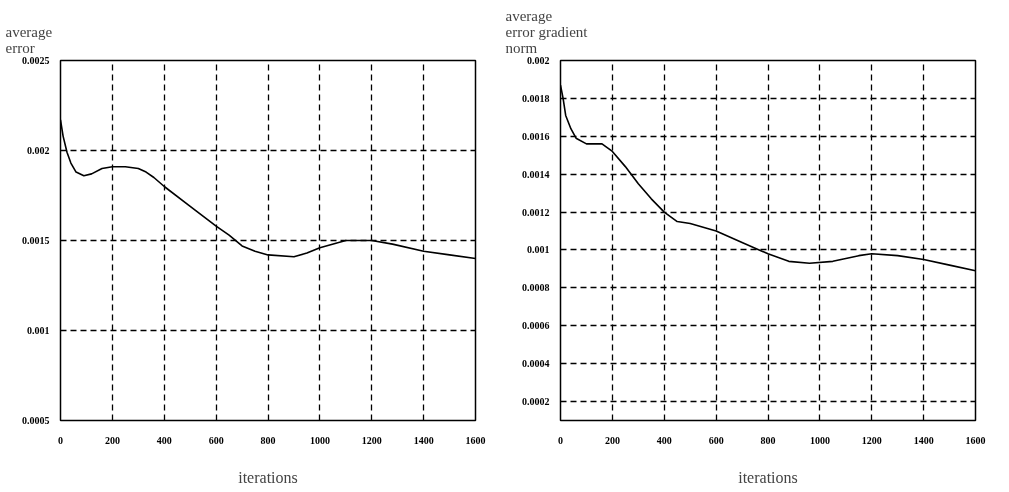 The width and height of the screenshot is (1009, 492). Describe the element at coordinates (536, 402) in the screenshot. I see `y-tick-label: 0.0002` at that location.